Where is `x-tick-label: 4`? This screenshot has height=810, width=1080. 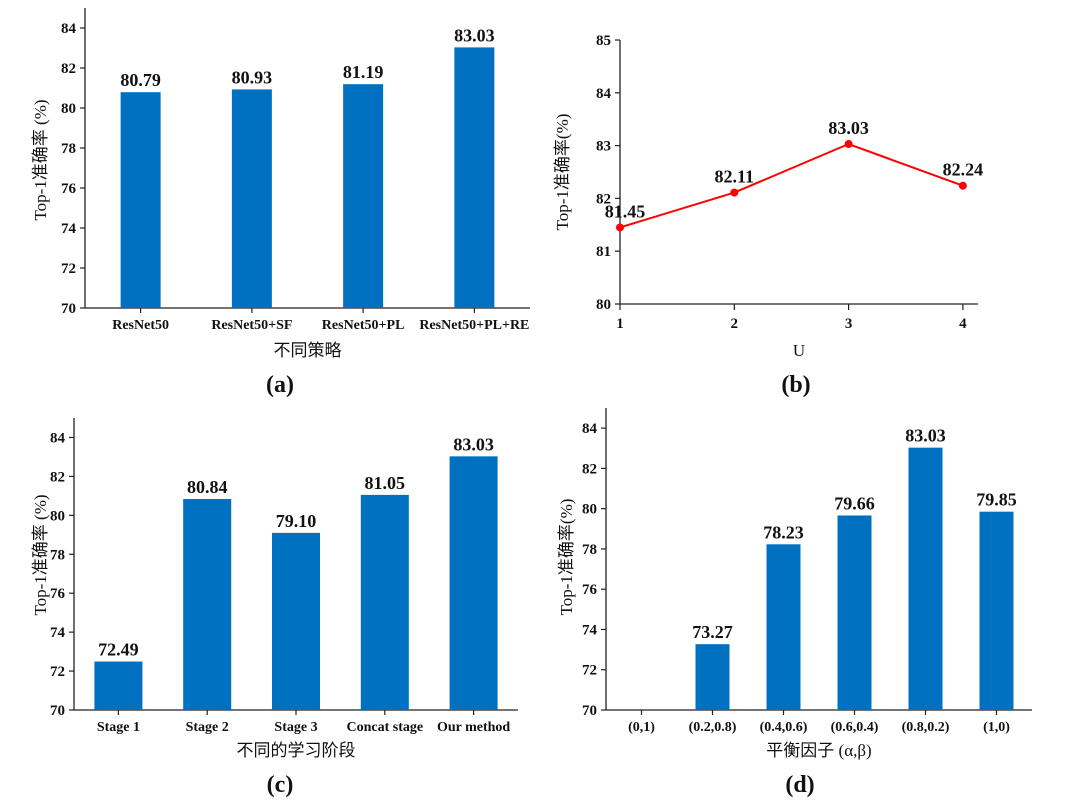 x-tick-label: 4 is located at coordinates (963, 324).